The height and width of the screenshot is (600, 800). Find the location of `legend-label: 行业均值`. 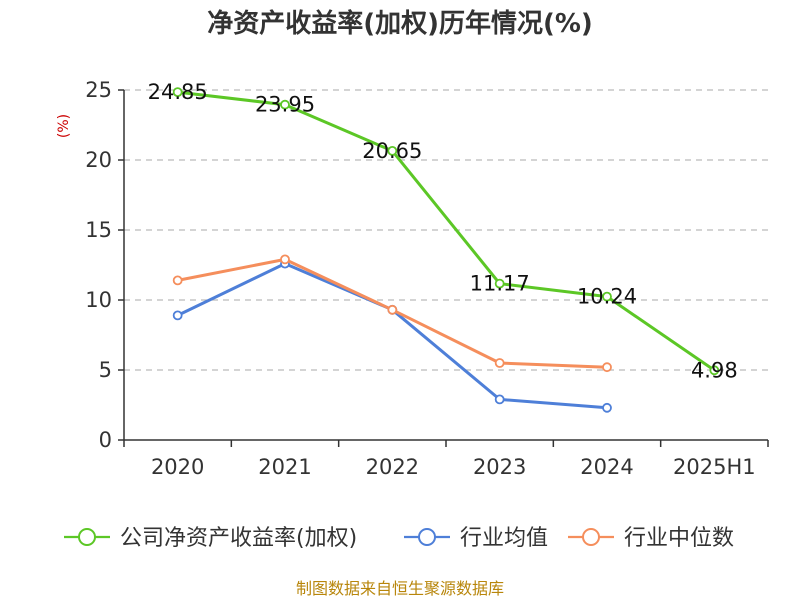

legend-label: 行业均值 is located at coordinates (504, 538).